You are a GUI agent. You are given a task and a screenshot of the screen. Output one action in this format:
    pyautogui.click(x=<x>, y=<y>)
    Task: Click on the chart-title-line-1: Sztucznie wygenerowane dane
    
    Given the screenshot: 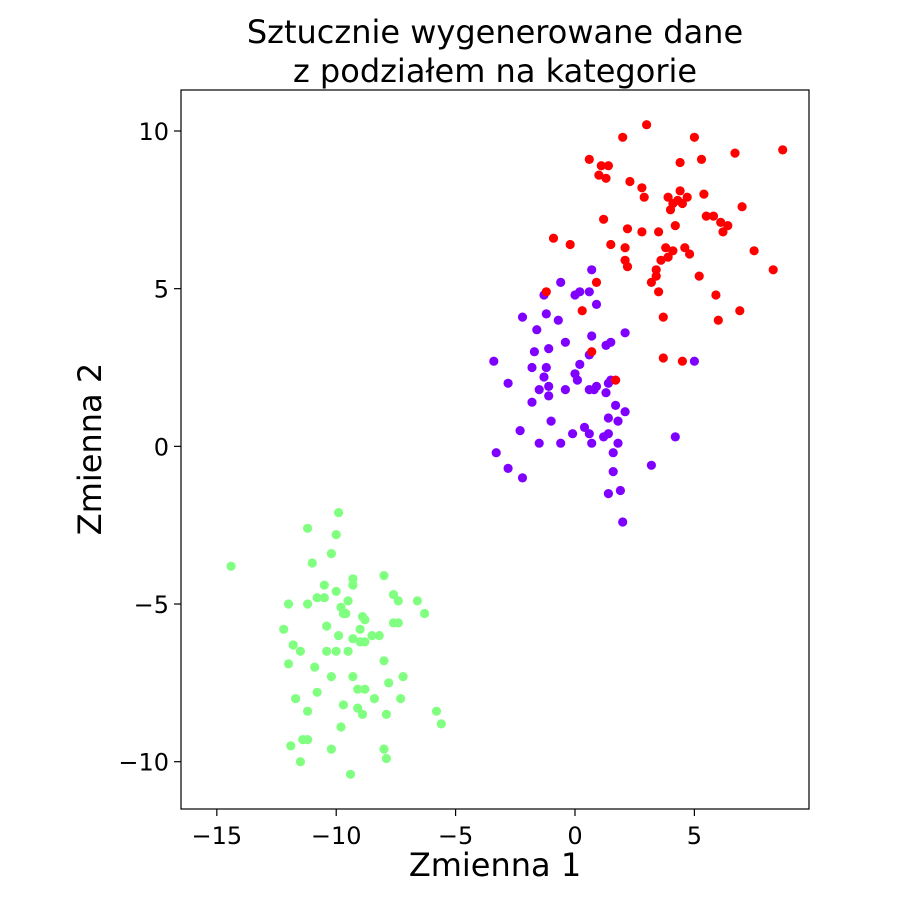 What is the action you would take?
    pyautogui.click(x=495, y=32)
    